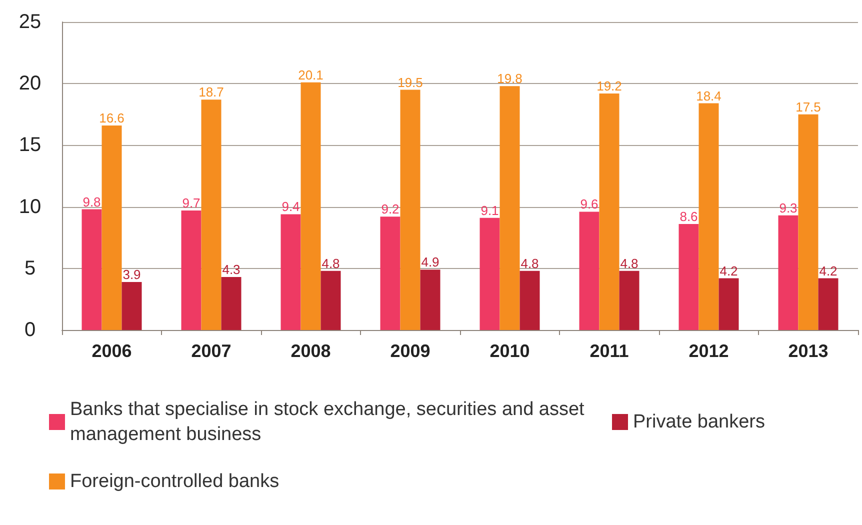 The image size is (862, 525). I want to click on y-tick-label: 25, so click(30, 22).